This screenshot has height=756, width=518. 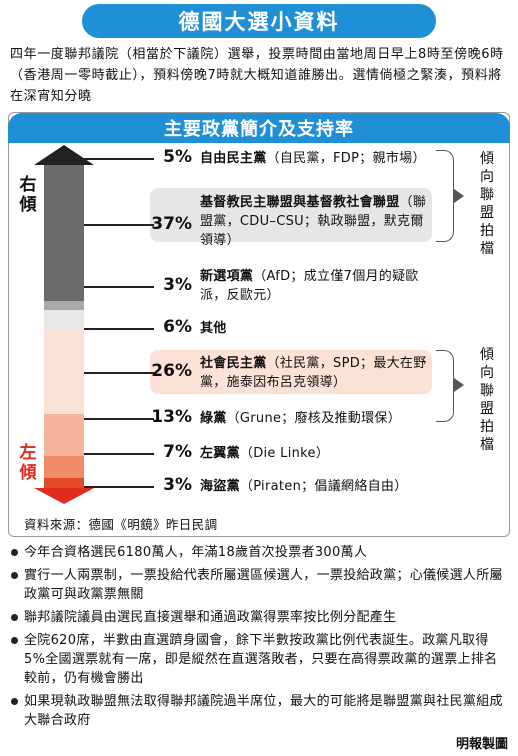 What do you see at coordinates (300, 202) in the screenshot?
I see `party-name: 基督教民主聯盟與基督教社會聯盟` at bounding box center [300, 202].